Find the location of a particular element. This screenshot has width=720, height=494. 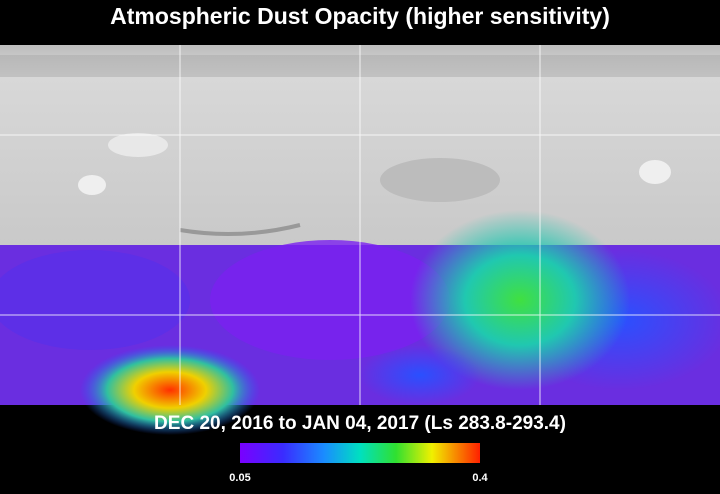

canyon is located at coordinates (240, 229).